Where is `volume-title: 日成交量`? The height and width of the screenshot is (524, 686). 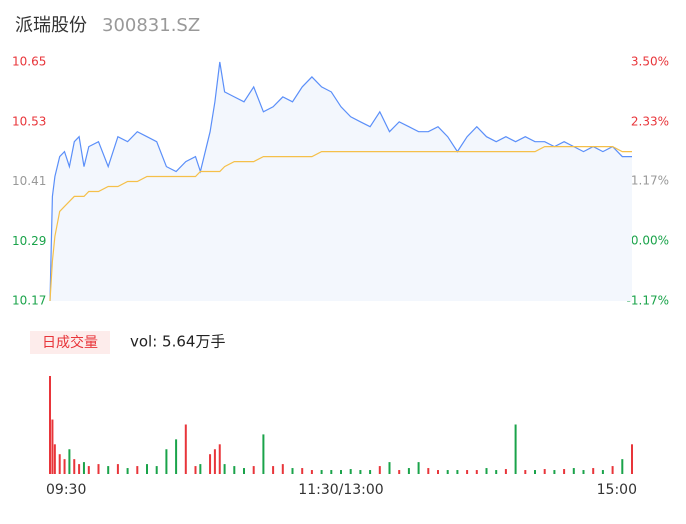 volume-title: 日成交量 is located at coordinates (70, 342).